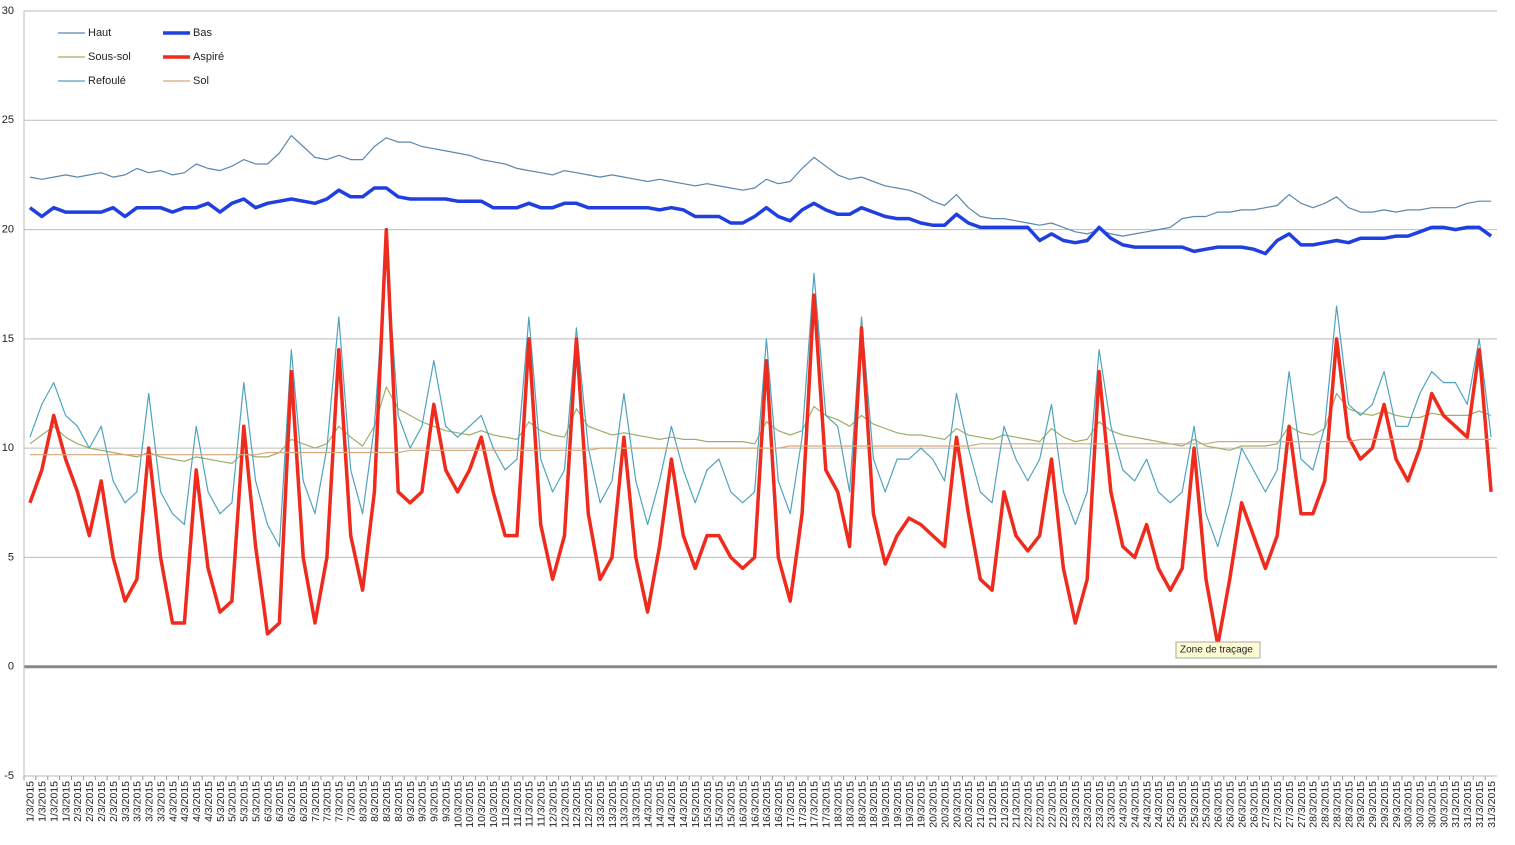  I want to click on y-tick-label: 0, so click(11, 667).